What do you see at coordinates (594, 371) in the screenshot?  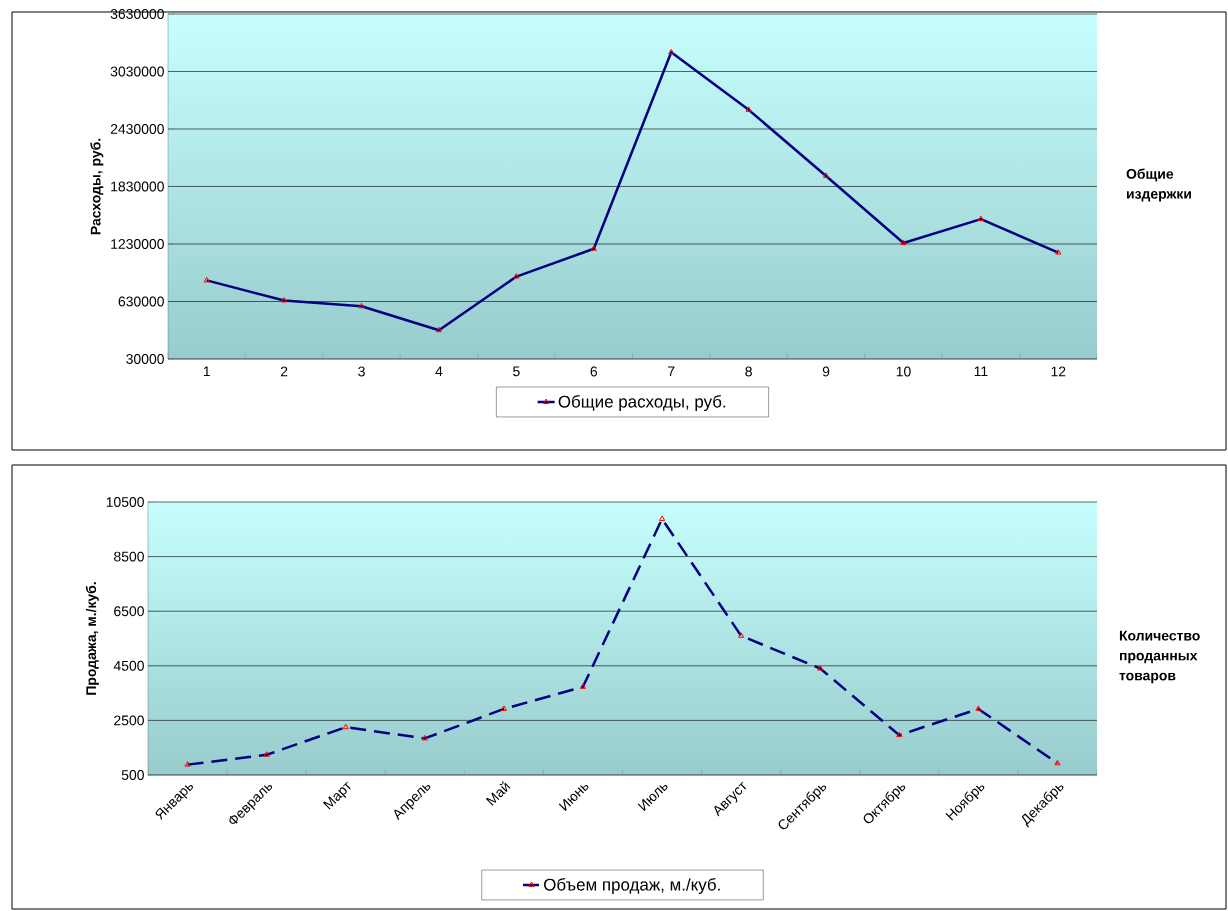 I see `x-tick-label: 6` at bounding box center [594, 371].